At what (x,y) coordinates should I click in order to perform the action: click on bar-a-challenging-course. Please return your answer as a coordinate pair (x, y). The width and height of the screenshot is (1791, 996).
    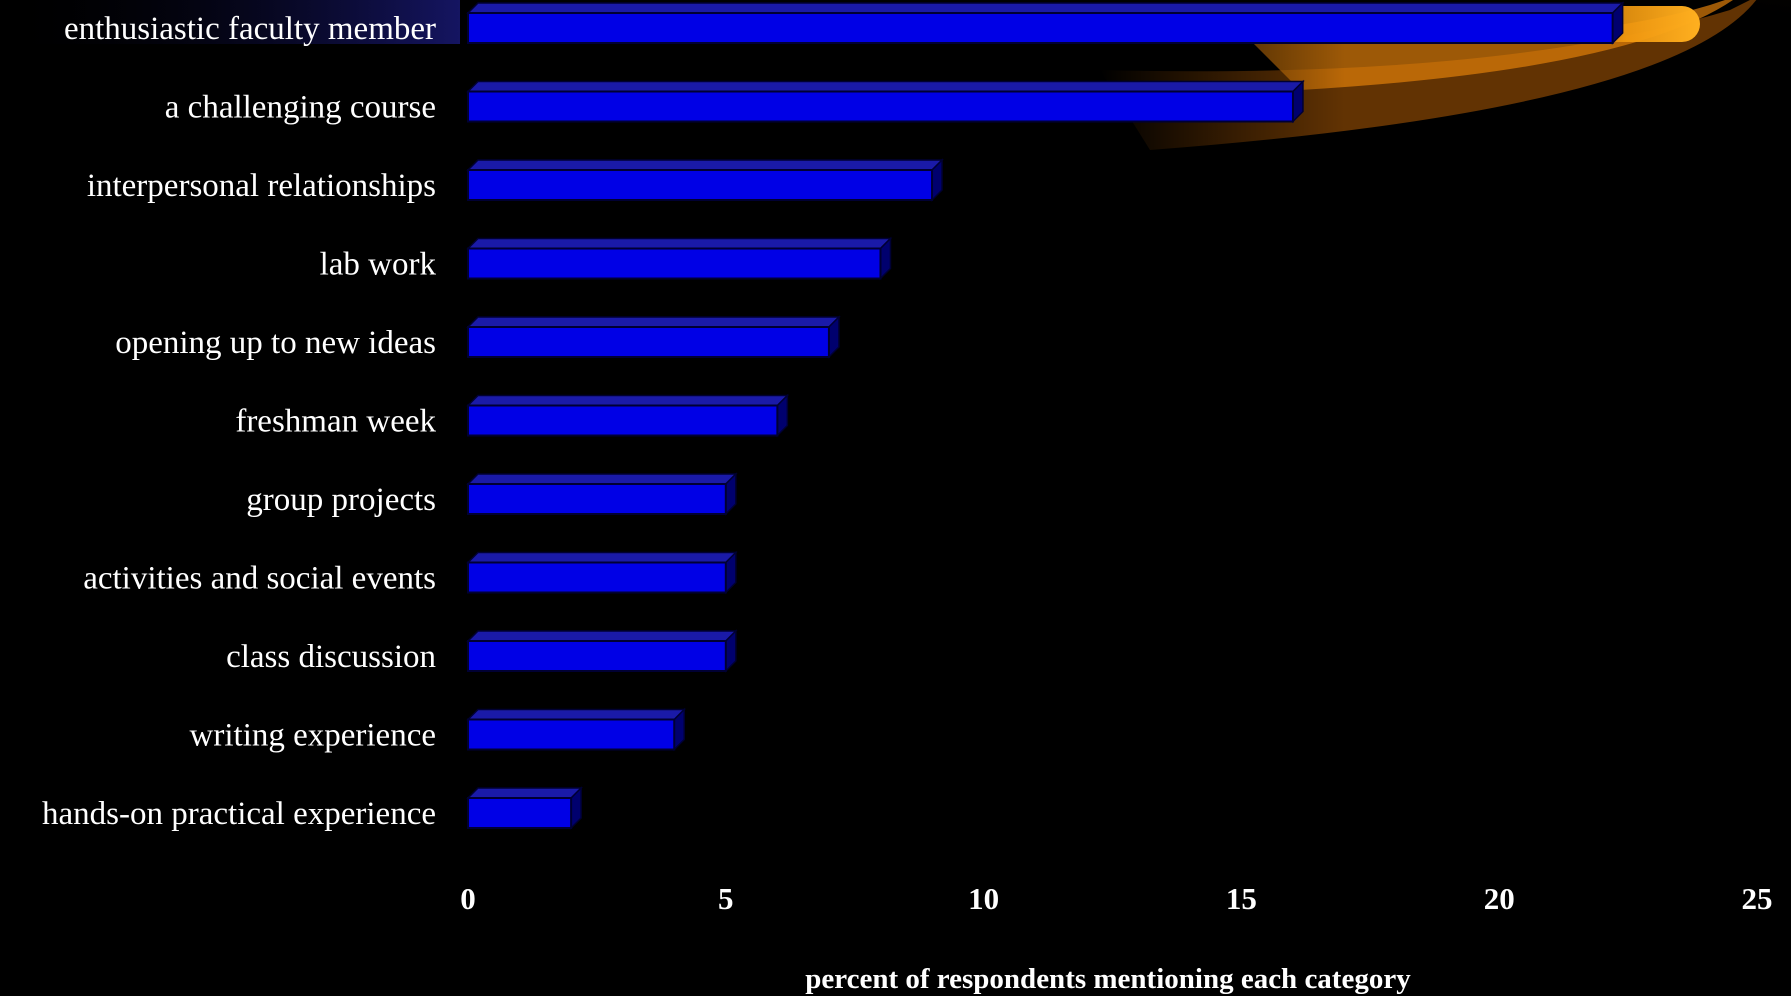
    Looking at the image, I should click on (885, 101).